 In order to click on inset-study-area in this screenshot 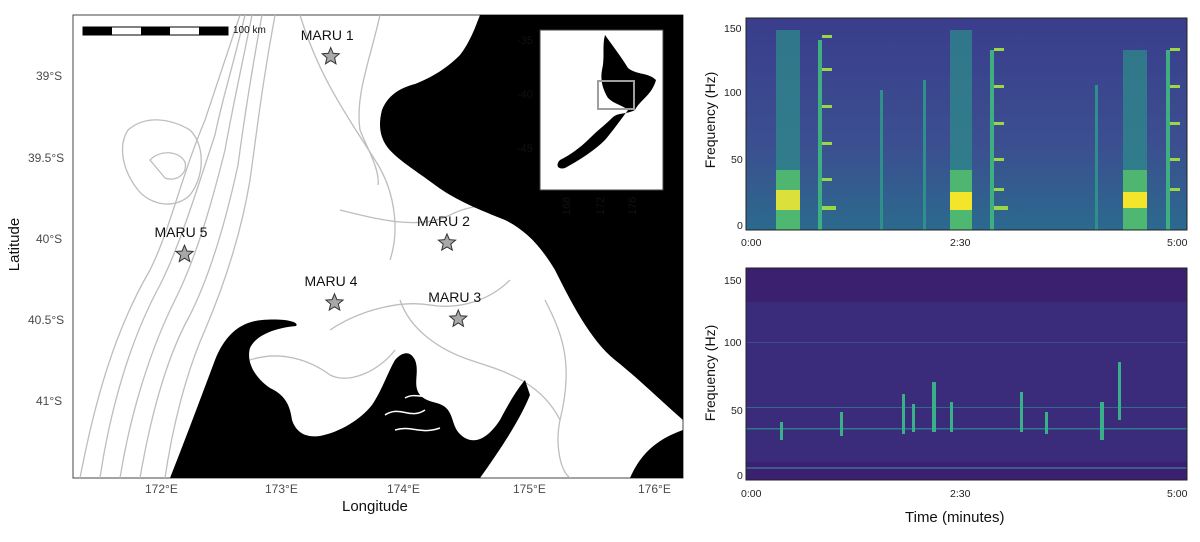, I will do `click(616, 95)`.